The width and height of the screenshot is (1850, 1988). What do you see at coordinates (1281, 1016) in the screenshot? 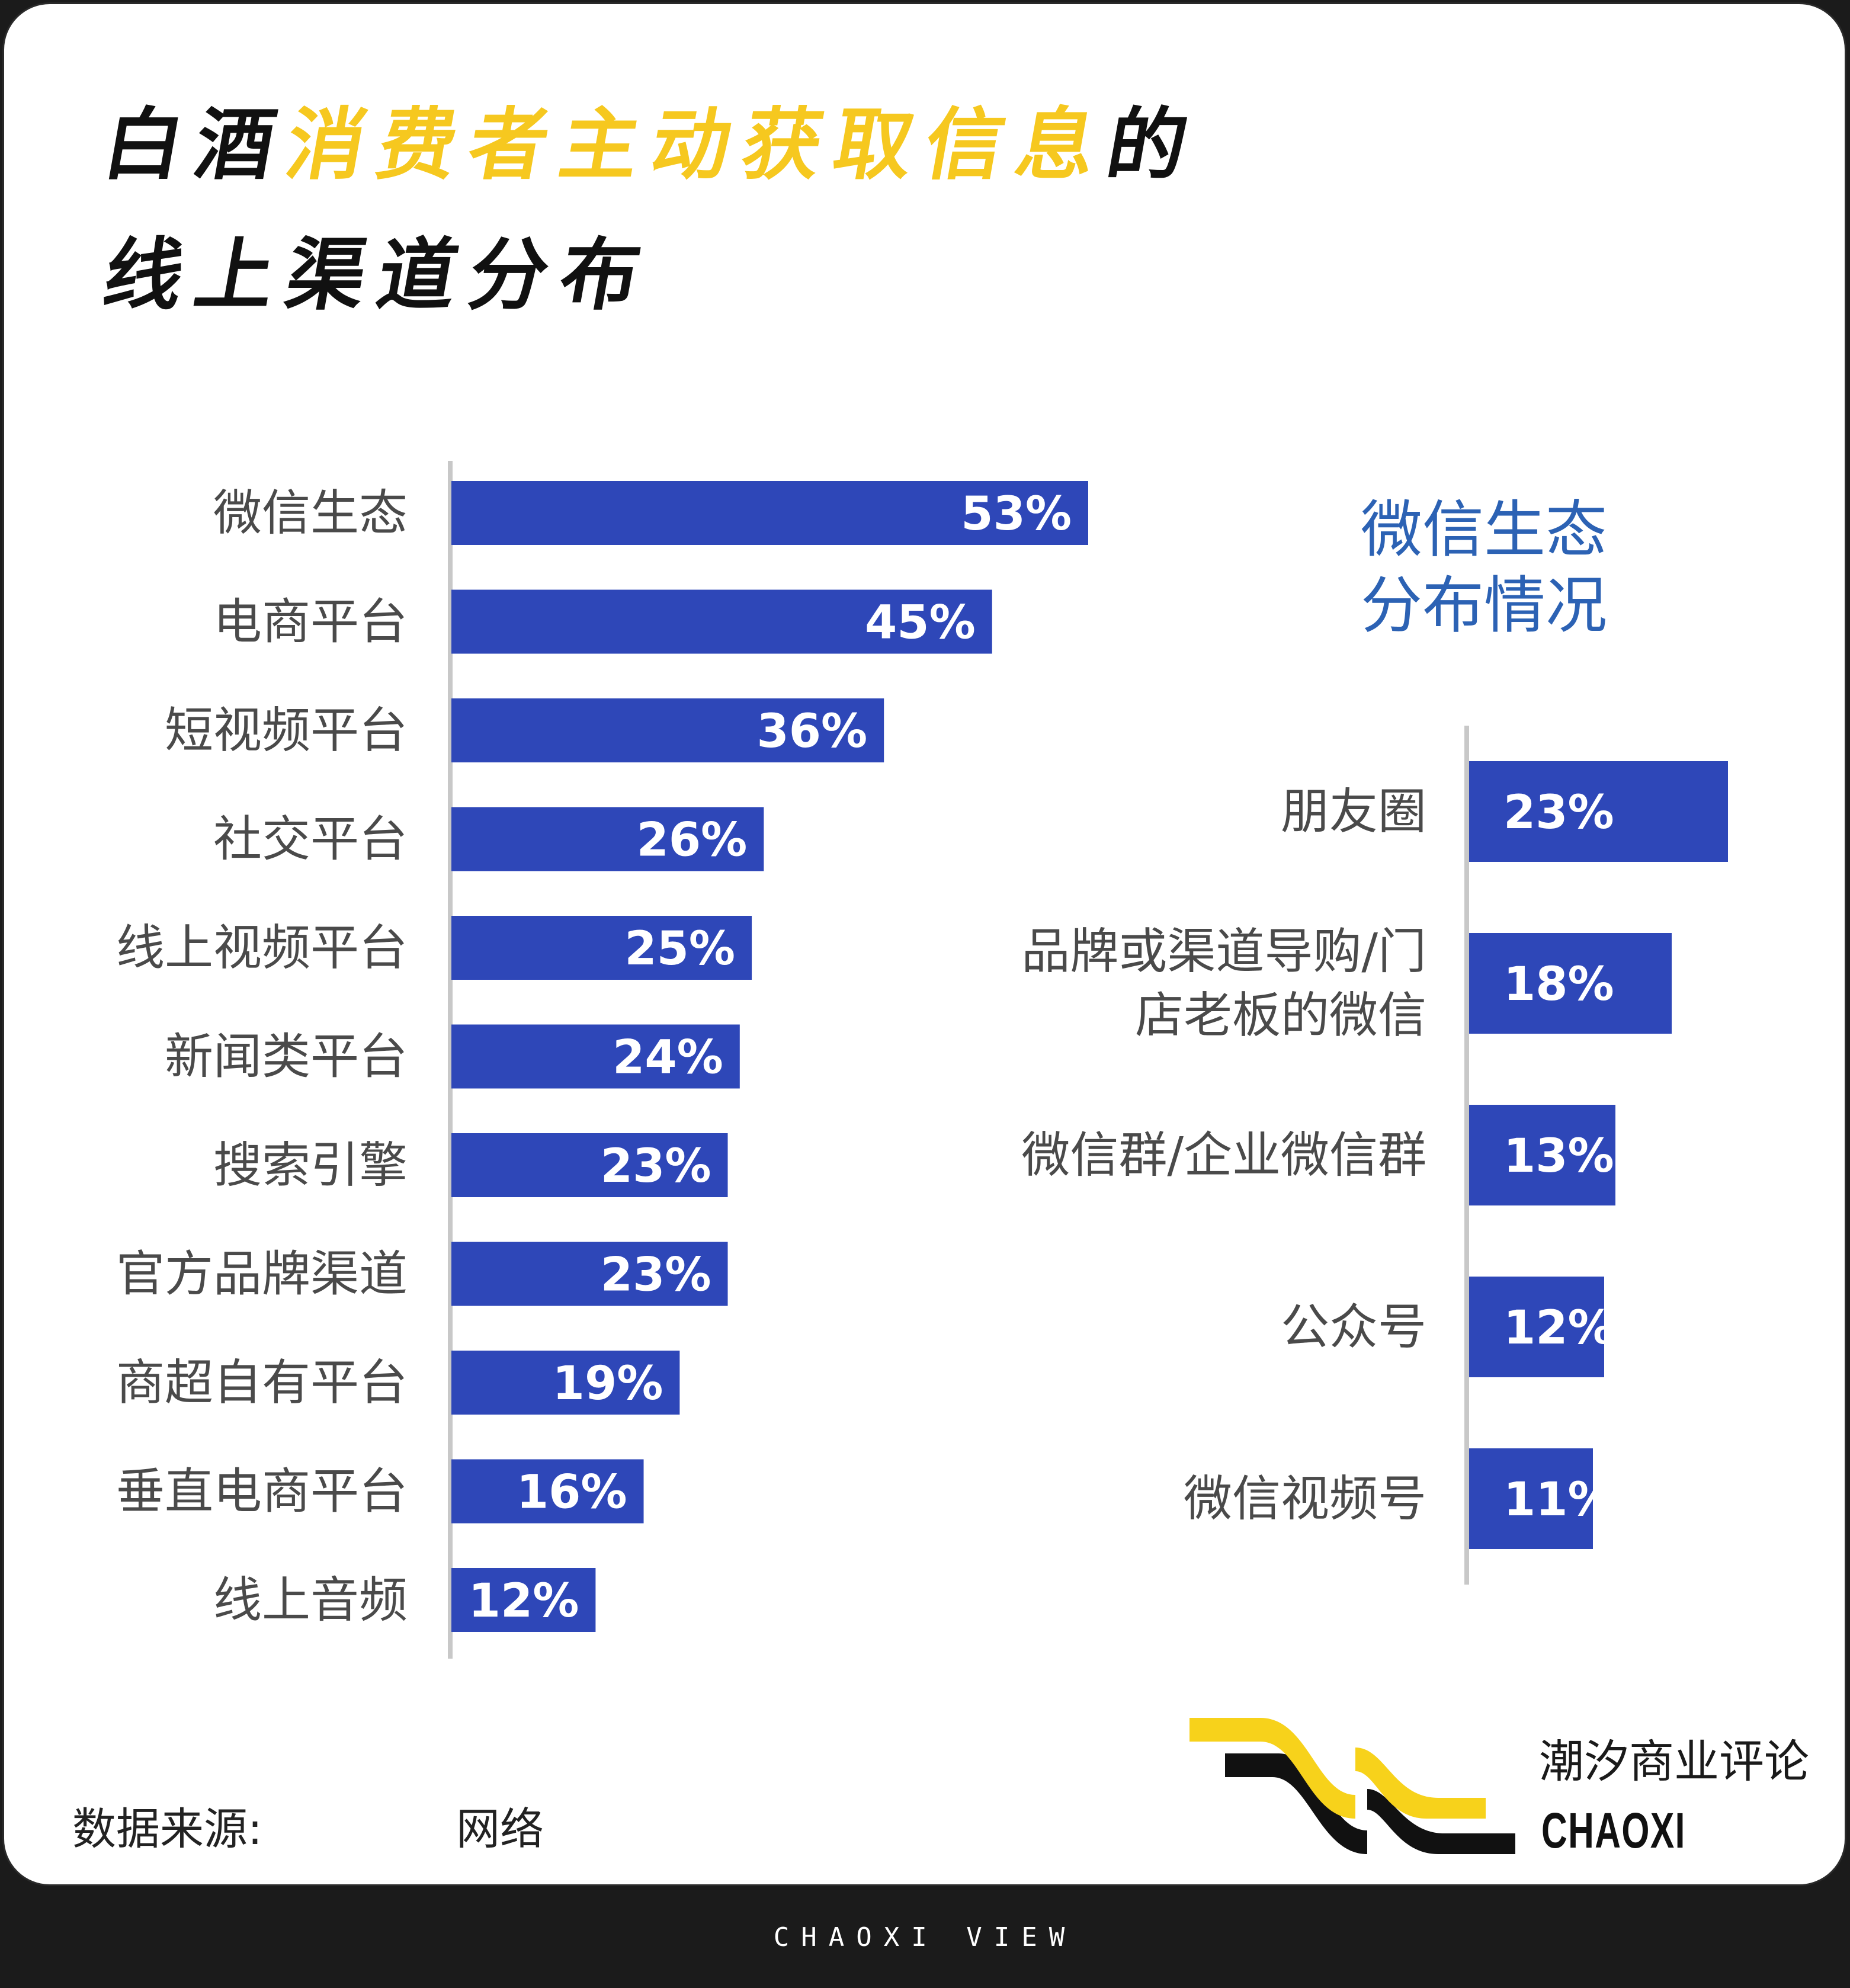
I see `category-label: 店老板的微信` at bounding box center [1281, 1016].